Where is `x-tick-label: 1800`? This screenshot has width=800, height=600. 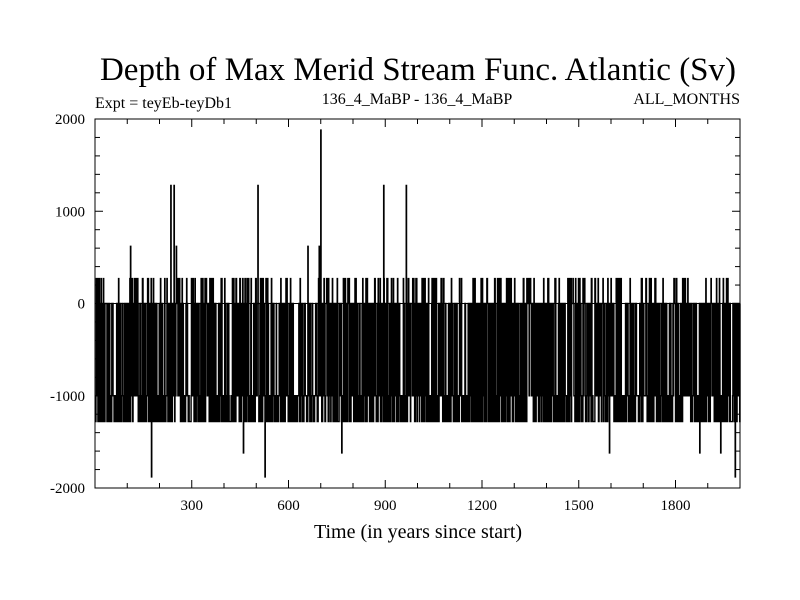 x-tick-label: 1800 is located at coordinates (676, 506).